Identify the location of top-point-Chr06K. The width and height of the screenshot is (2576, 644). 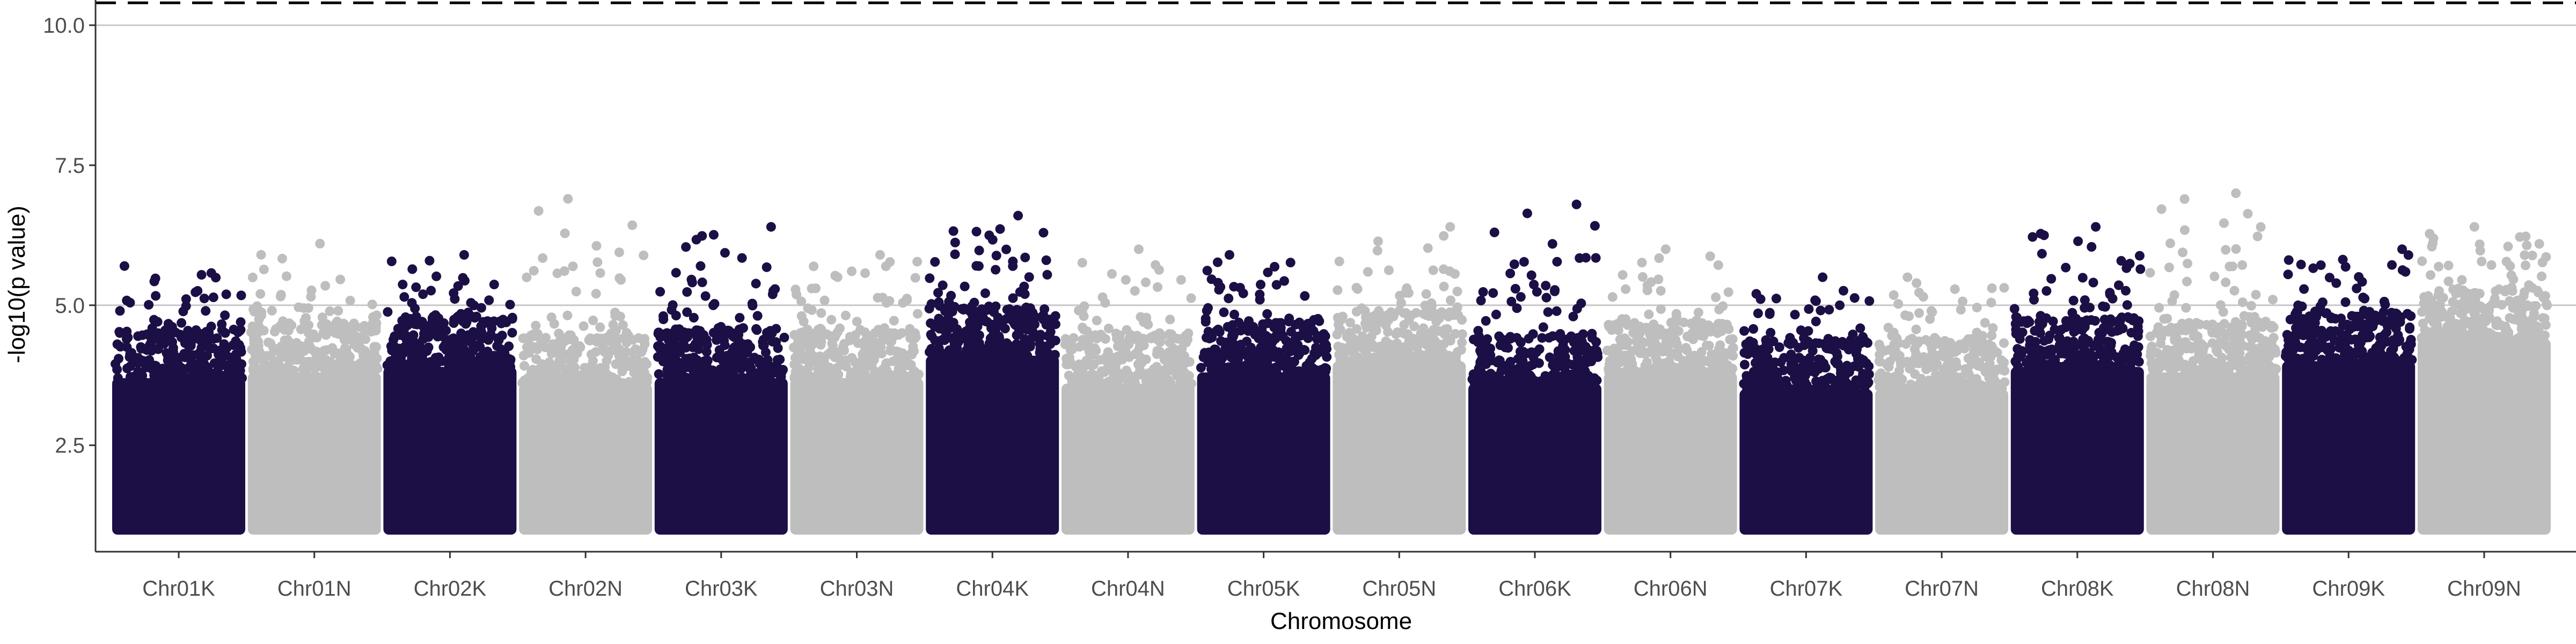
(1576, 204).